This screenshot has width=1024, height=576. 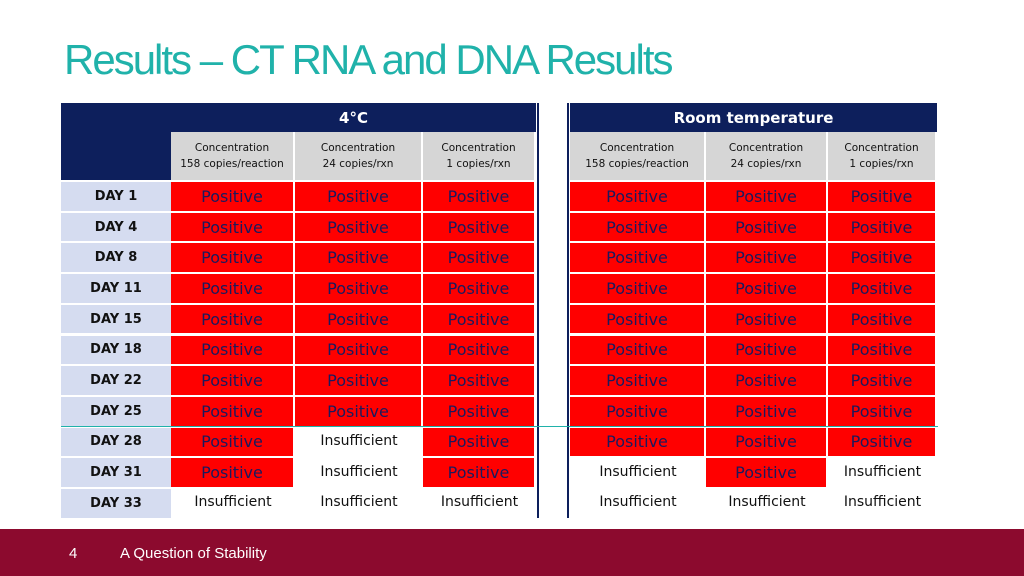 I want to click on slide-title: Results – CT RNA and DNA Results, so click(x=368, y=59).